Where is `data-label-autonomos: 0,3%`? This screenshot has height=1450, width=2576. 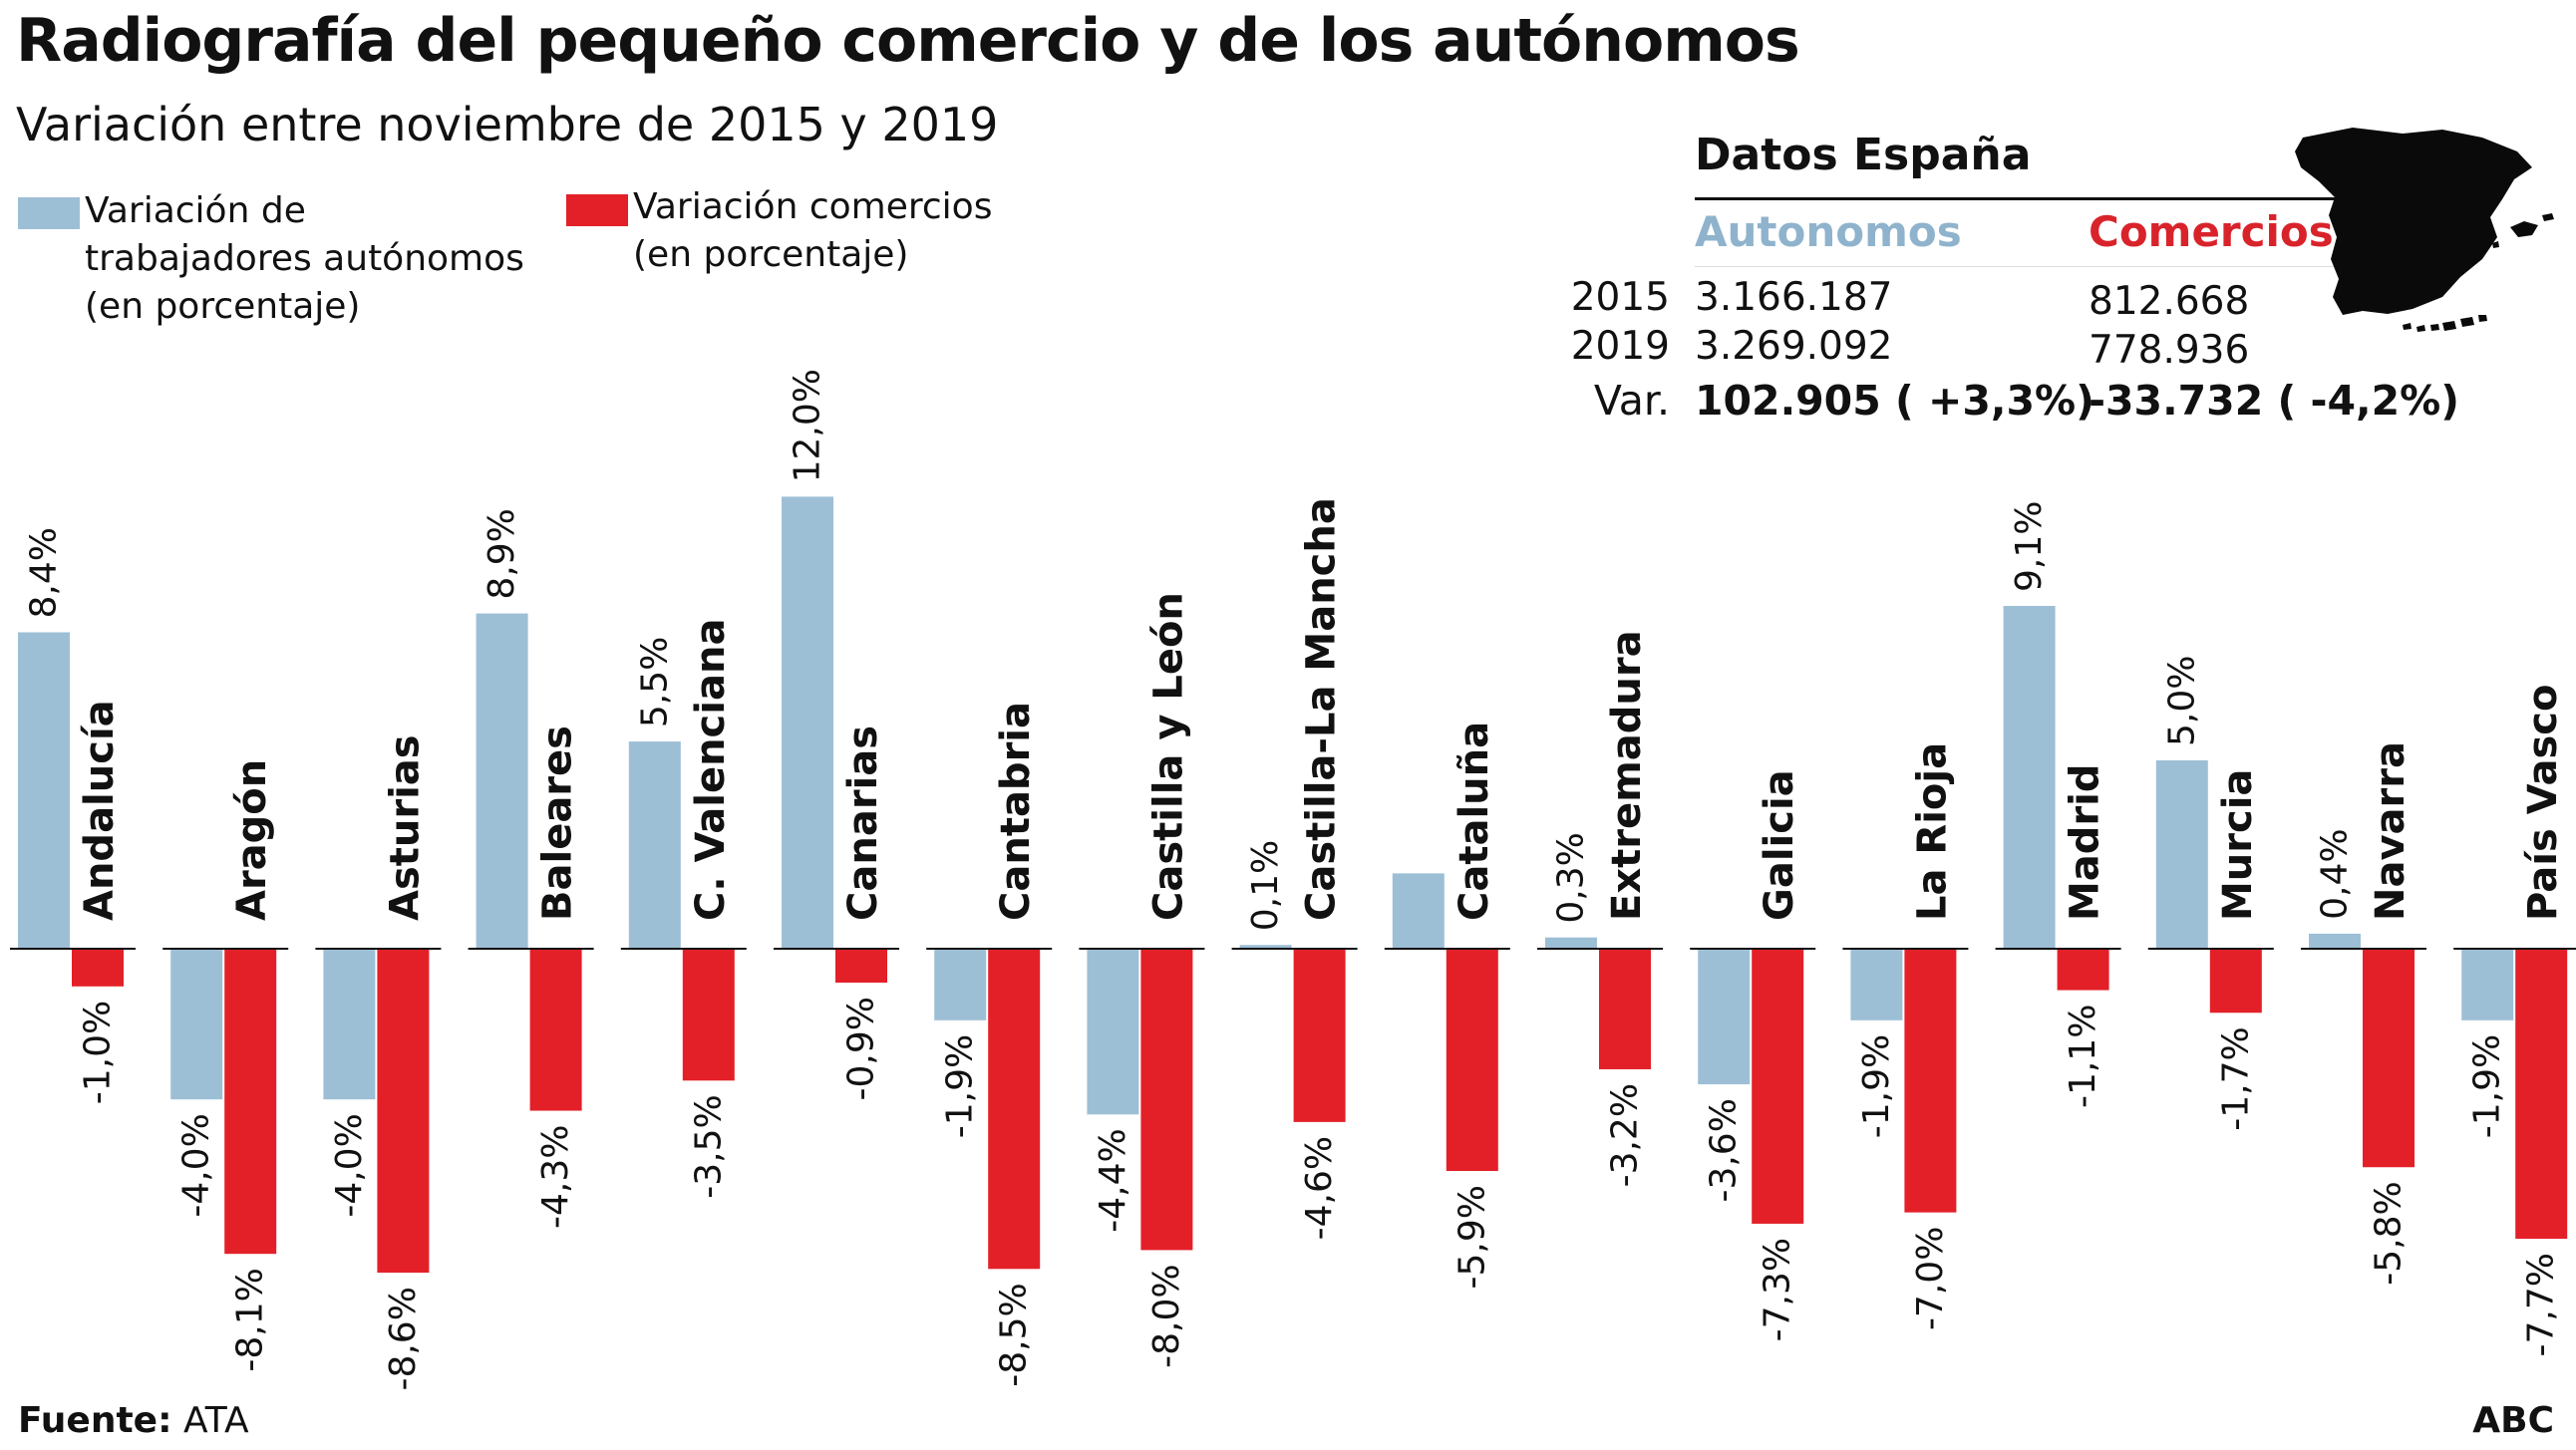
data-label-autonomos: 0,3% is located at coordinates (1571, 877).